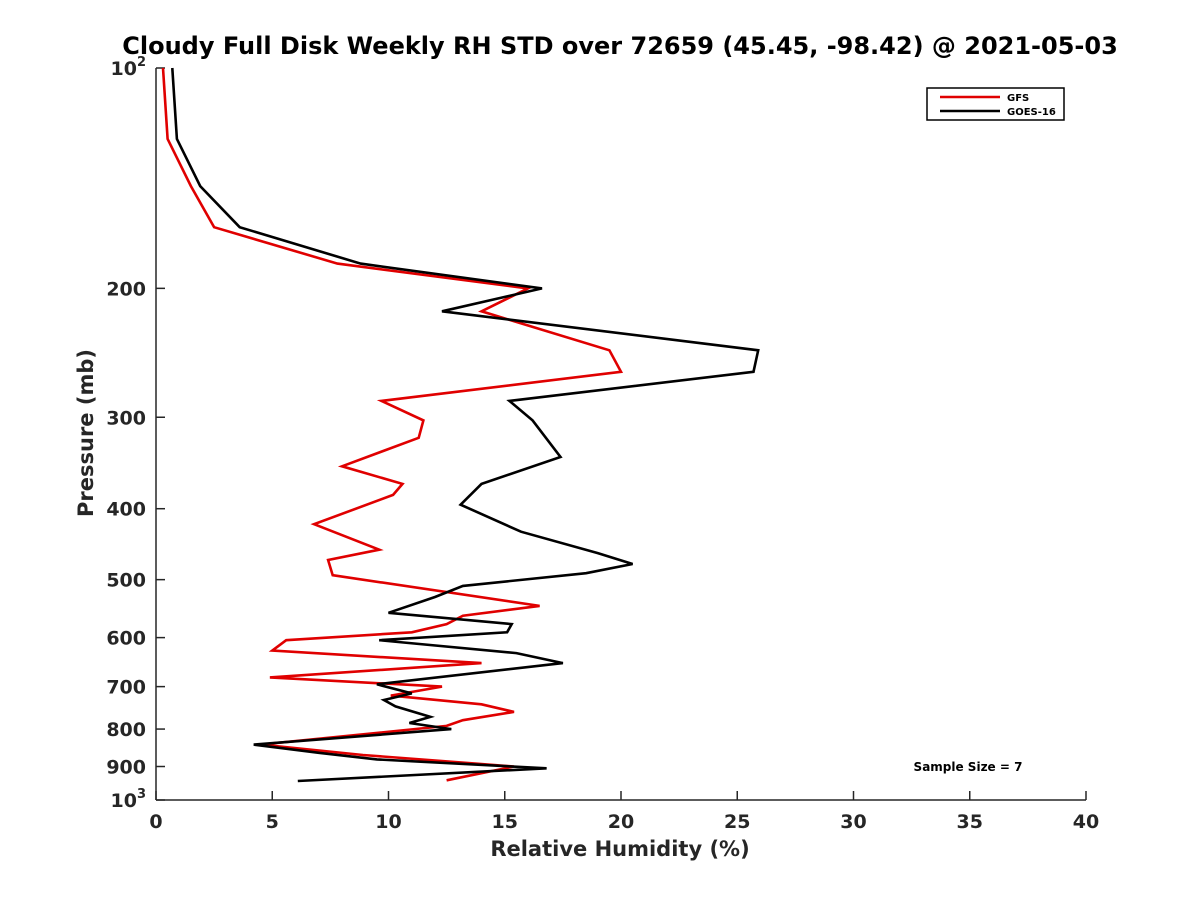 This screenshot has width=1200, height=900. What do you see at coordinates (619, 849) in the screenshot?
I see `x-axis-label: Relative Humidity (%)` at bounding box center [619, 849].